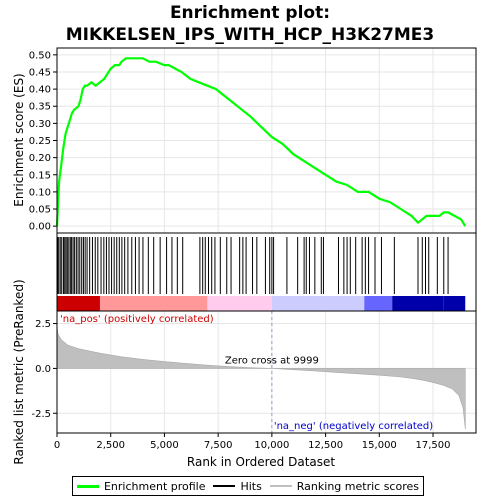 This screenshot has height=500, width=500. Describe the element at coordinates (357, 486) in the screenshot. I see `legend-label-metric: Ranking metric scores` at that location.